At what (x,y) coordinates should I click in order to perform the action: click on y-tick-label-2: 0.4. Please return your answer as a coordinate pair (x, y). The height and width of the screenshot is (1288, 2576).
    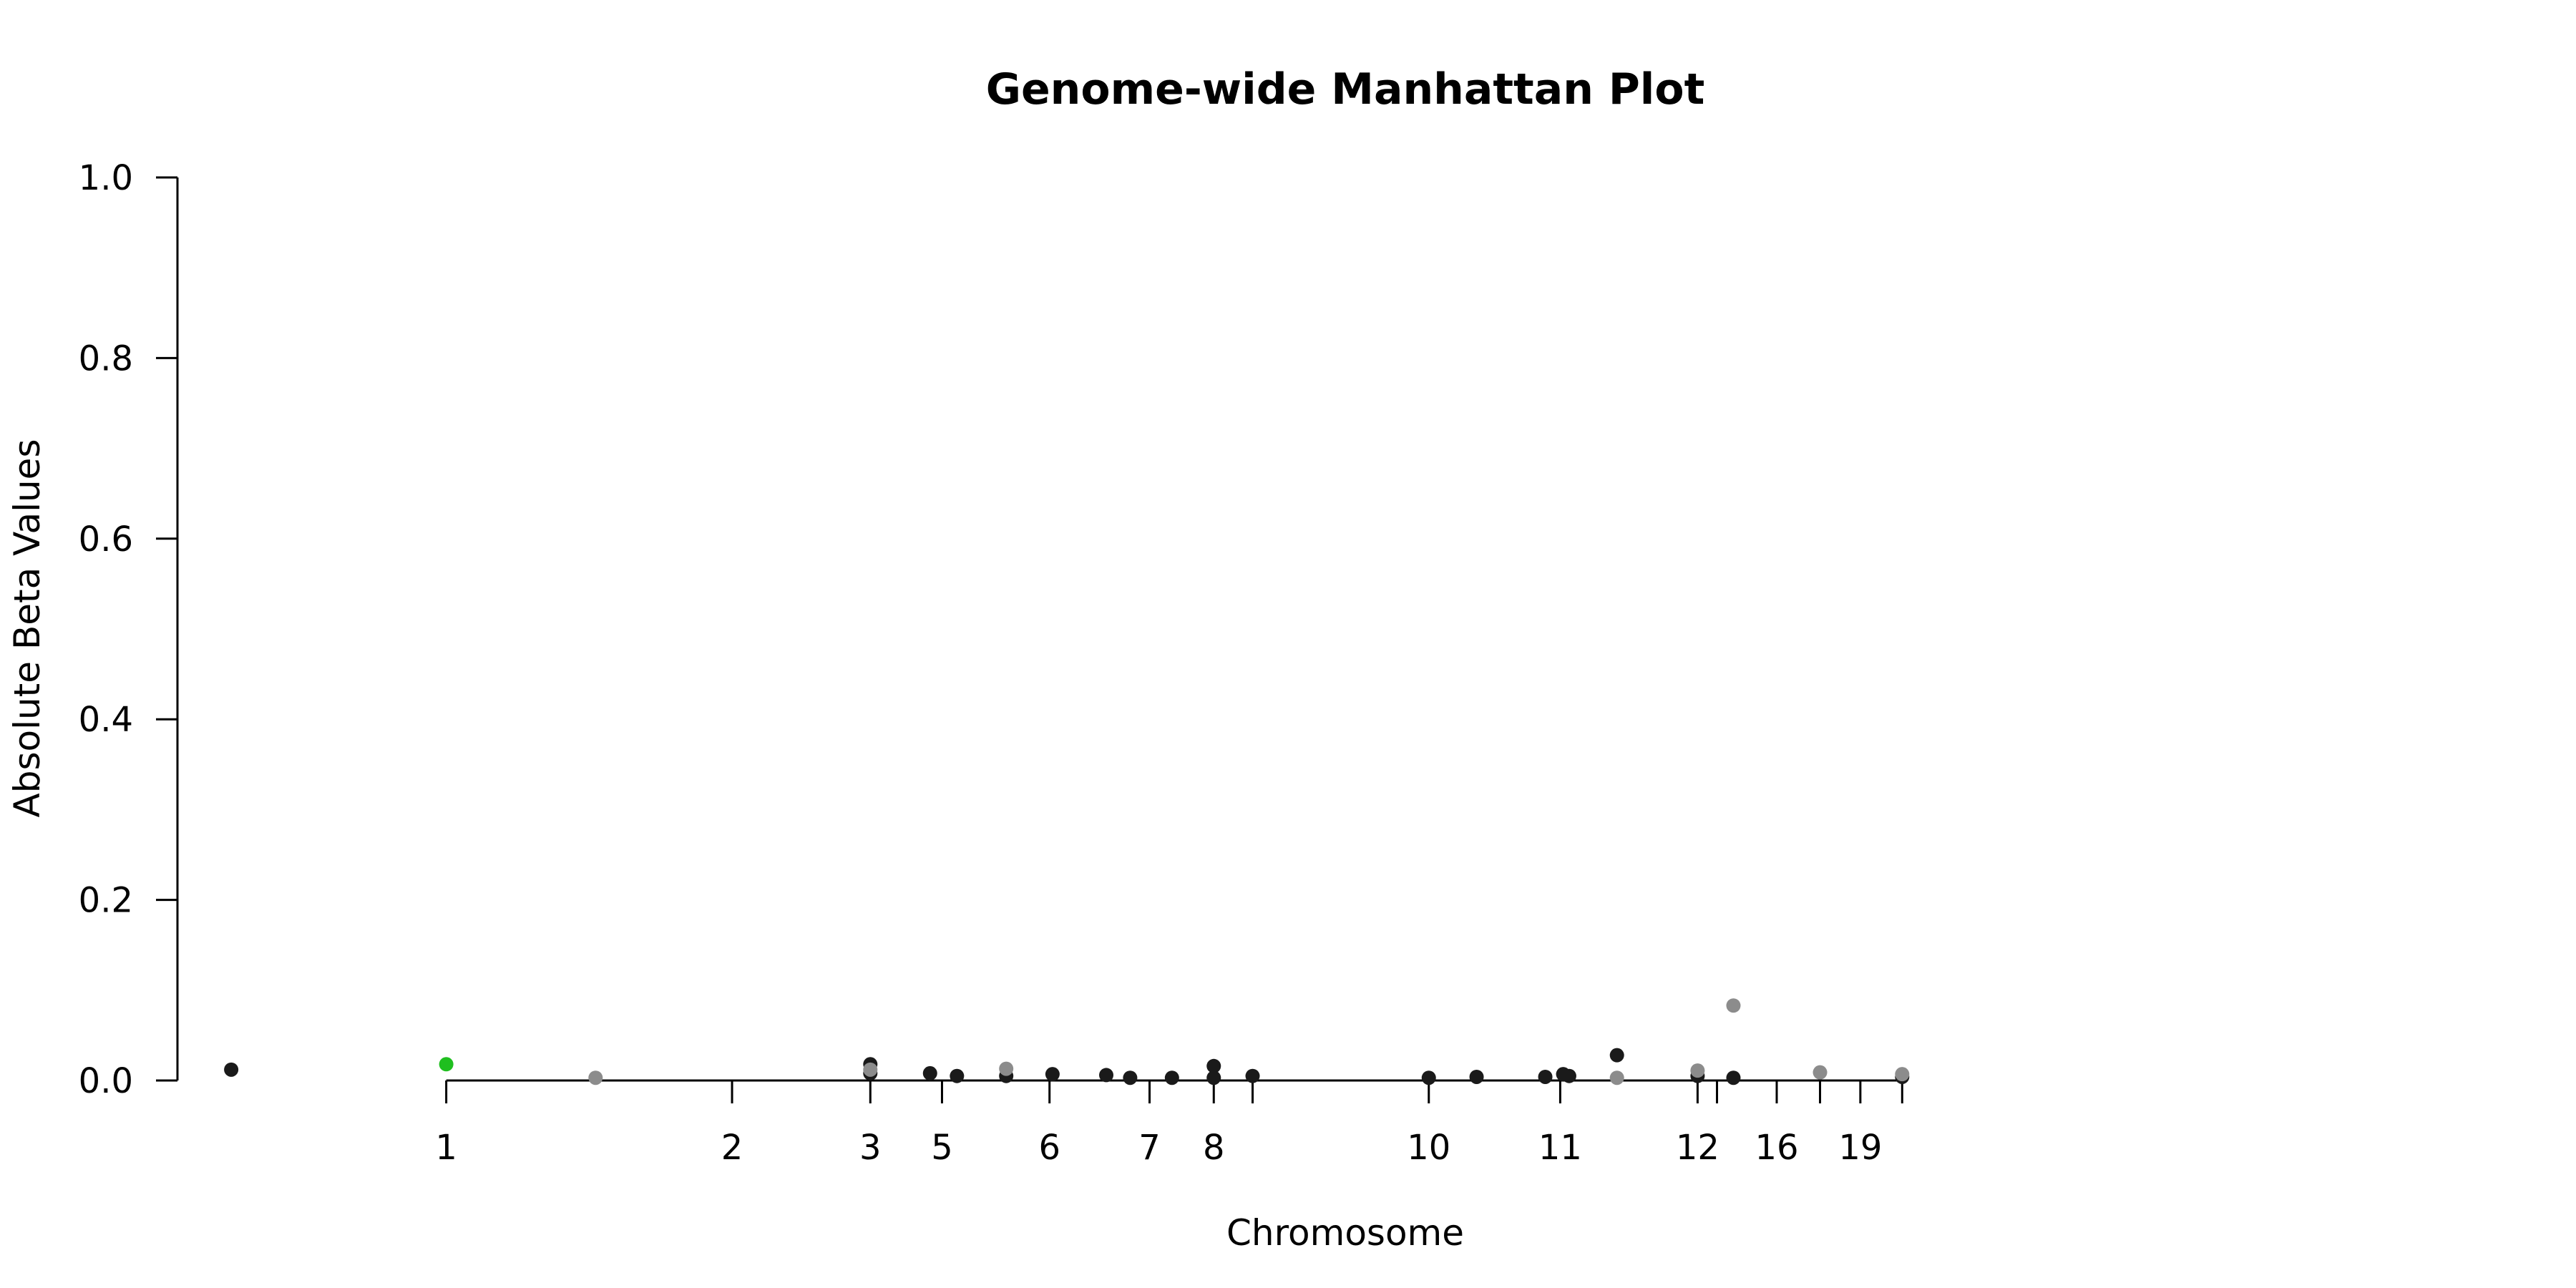
    Looking at the image, I should click on (106, 720).